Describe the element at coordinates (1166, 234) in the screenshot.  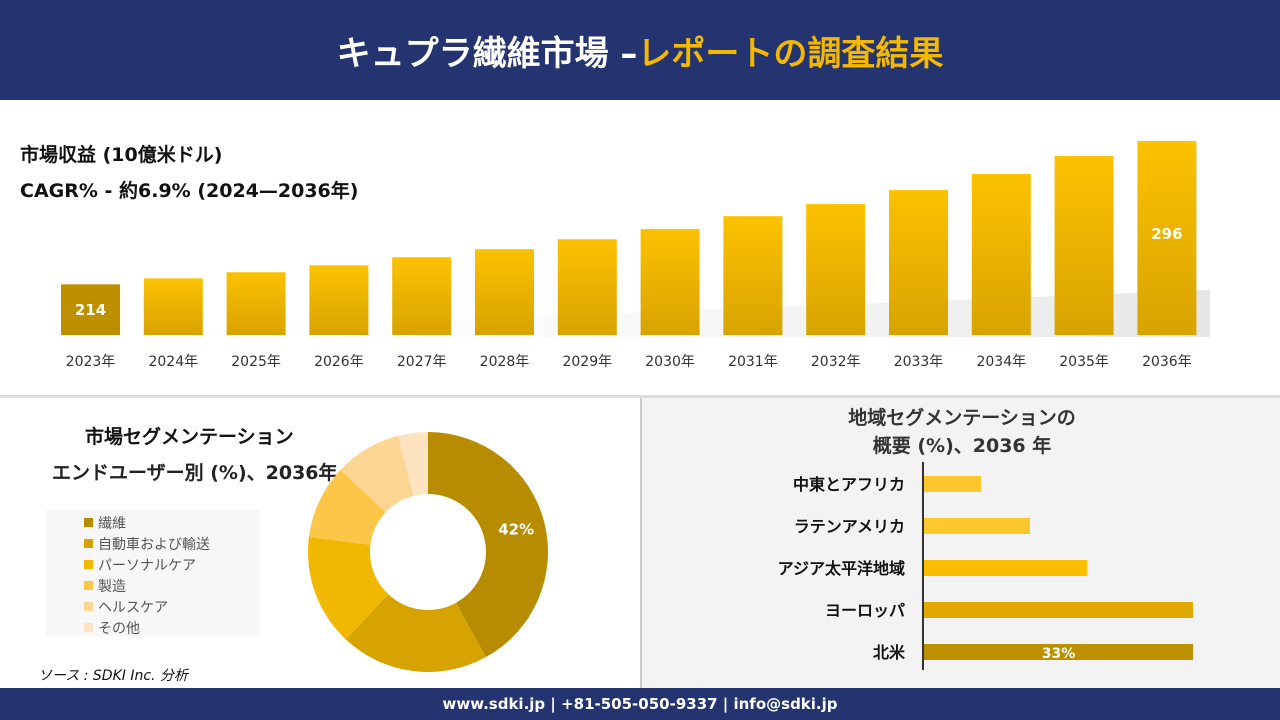
I see `bar-data-label: 296` at that location.